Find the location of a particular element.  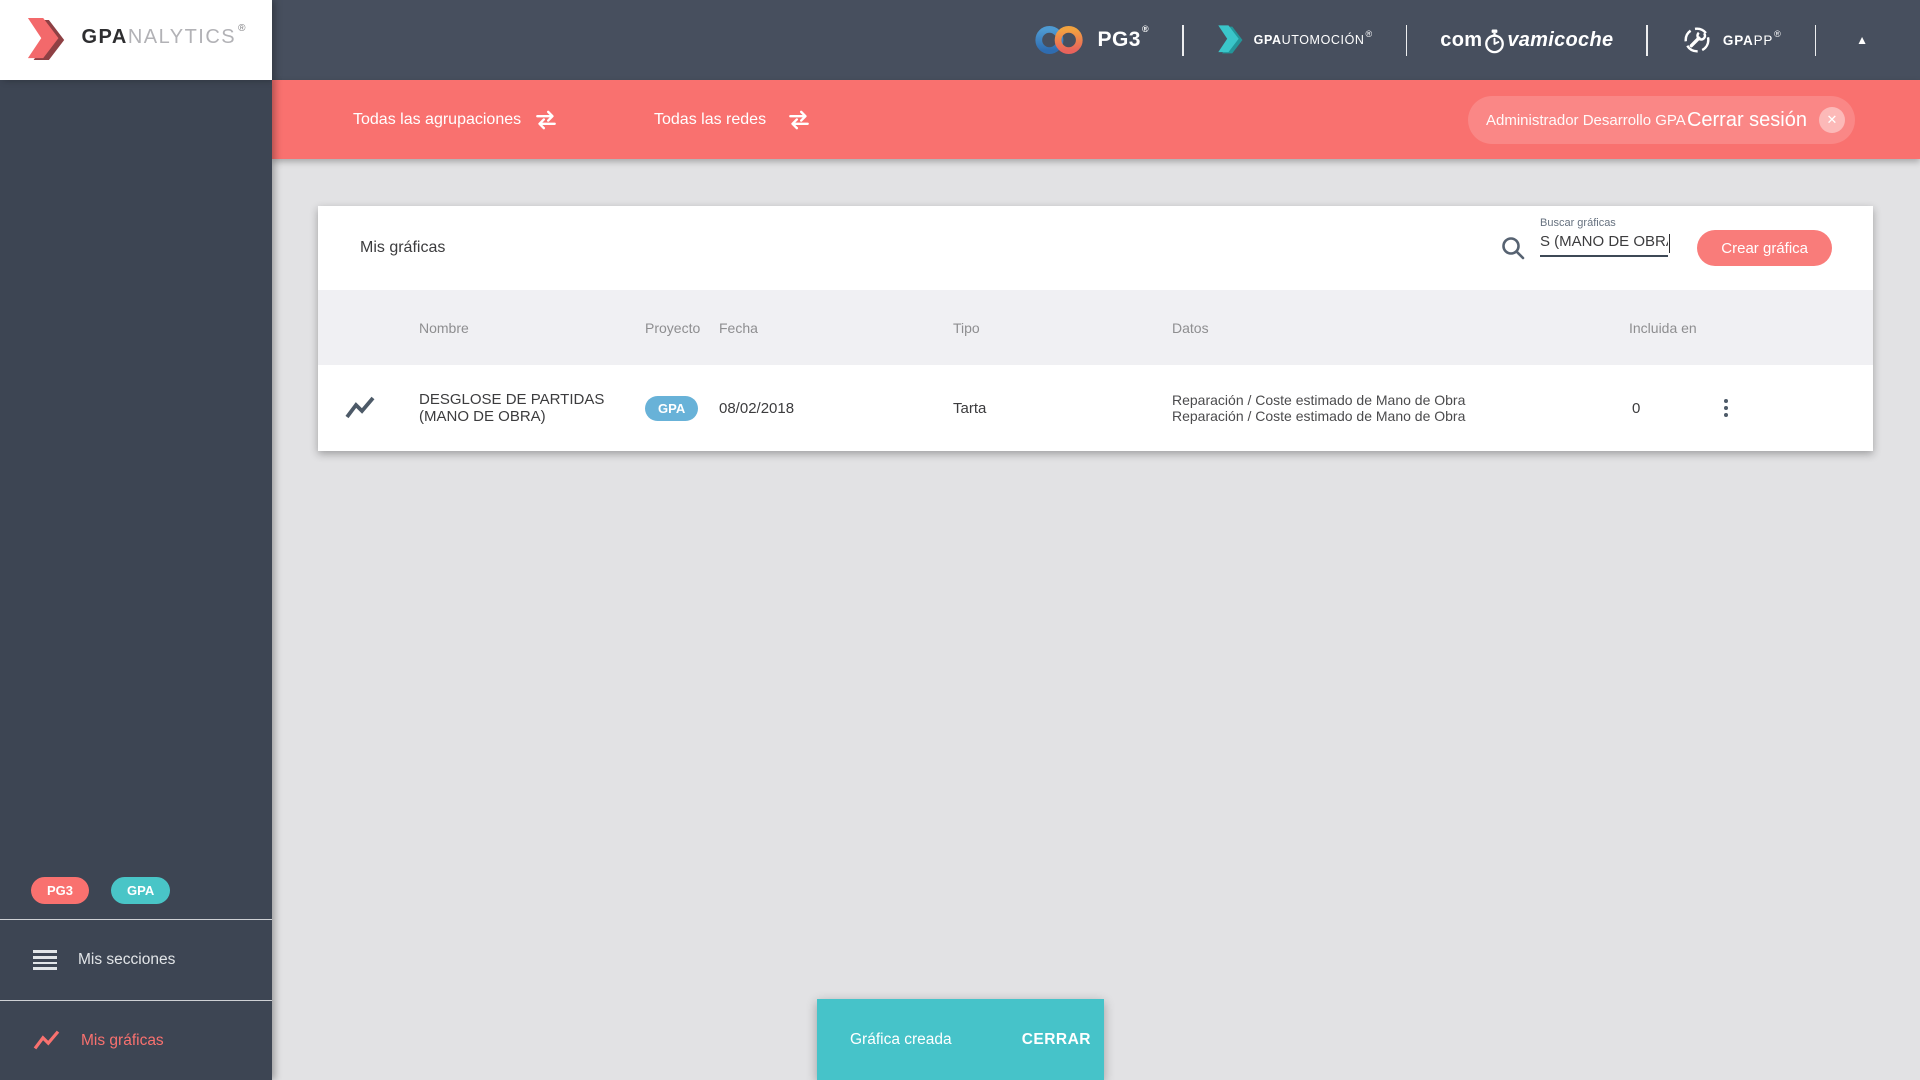

app-link-gpautomocion: GPAUTOMOCIÓN® is located at coordinates (1295, 40).